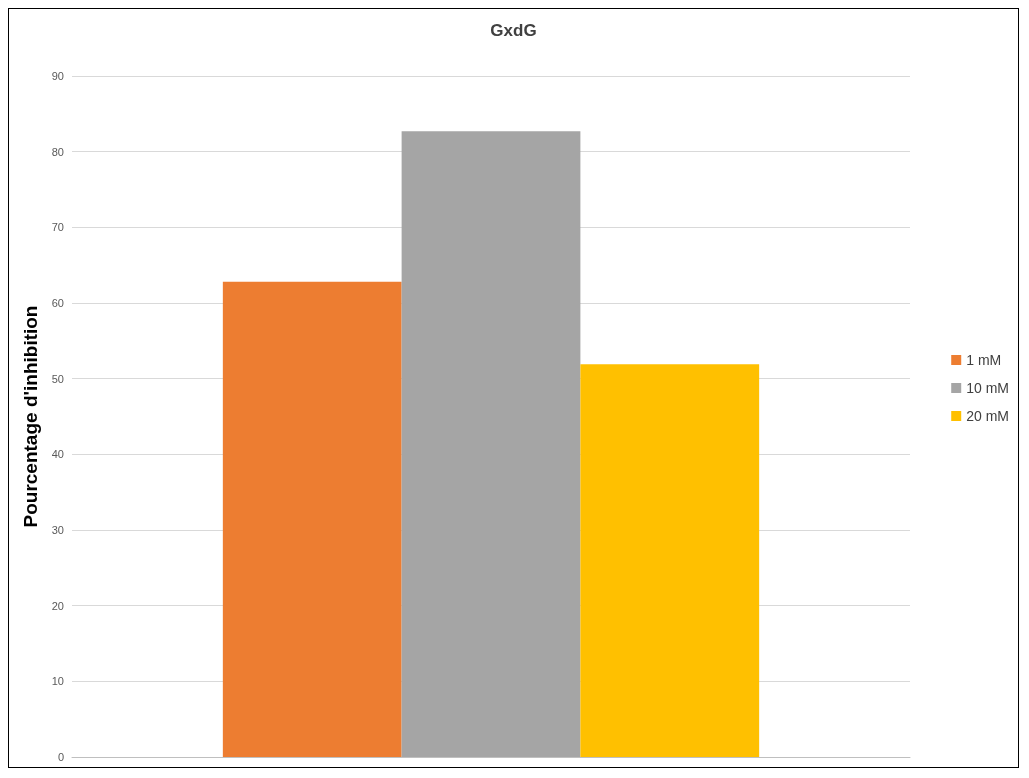 The width and height of the screenshot is (1029, 778). Describe the element at coordinates (60, 757) in the screenshot. I see `y-tick-label: 0` at that location.